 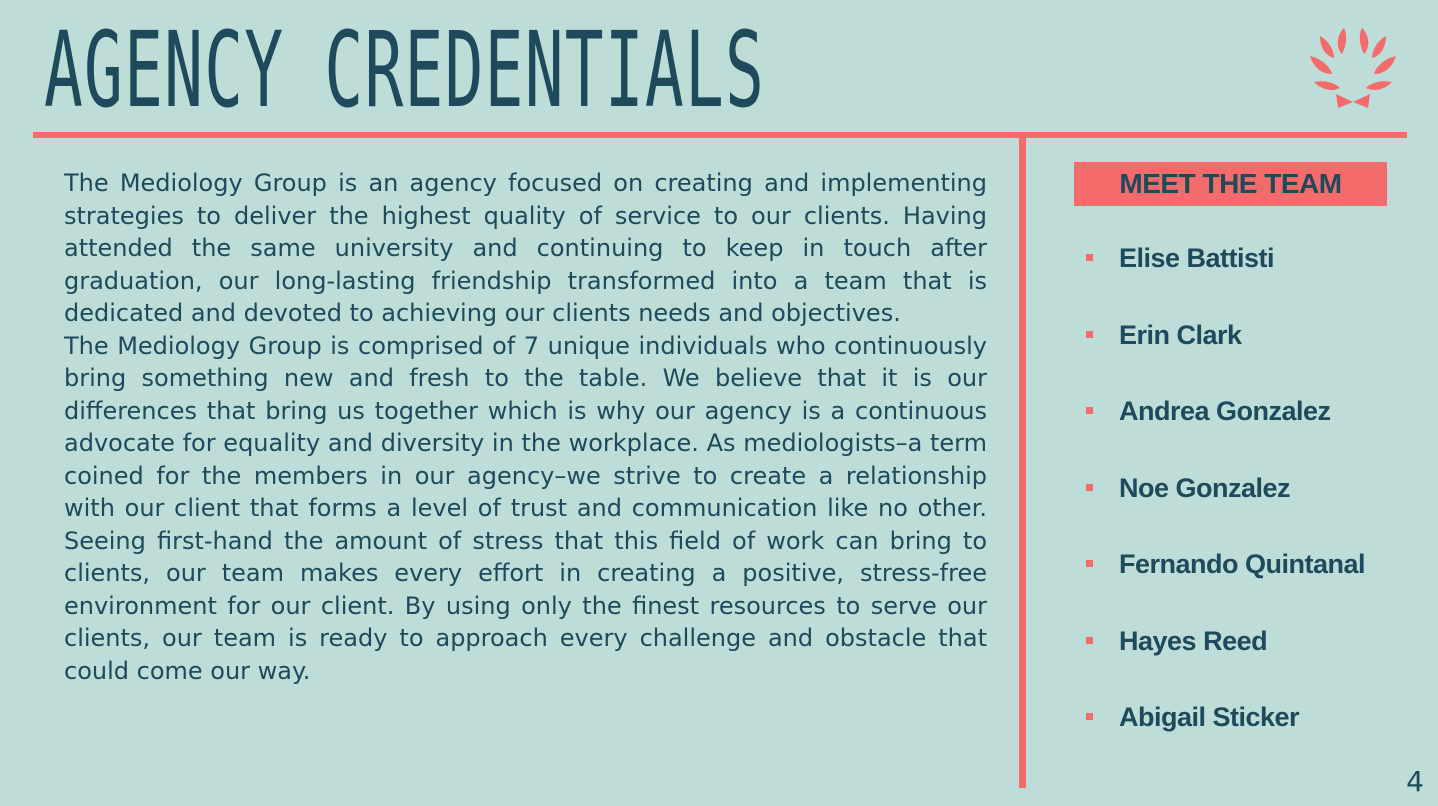 What do you see at coordinates (1225, 274) in the screenshot?
I see `list-item: Elise Battisti` at bounding box center [1225, 274].